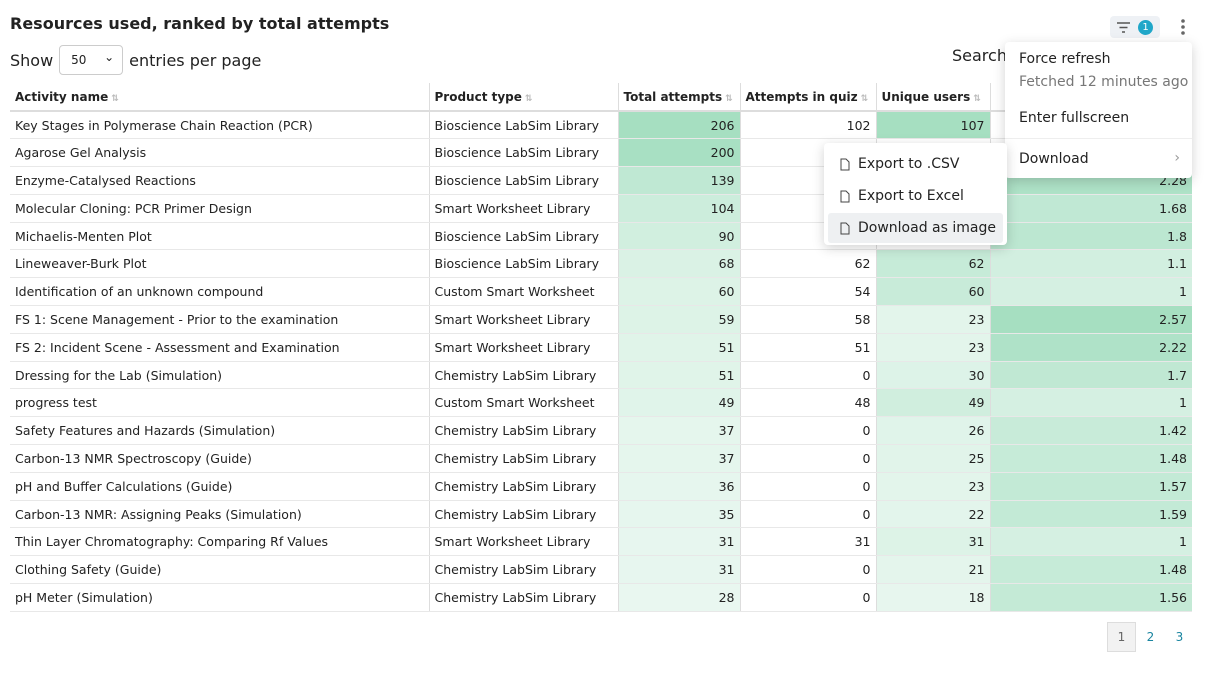 The width and height of the screenshot is (1209, 680). I want to click on number-cell: 1.68, so click(1090, 208).